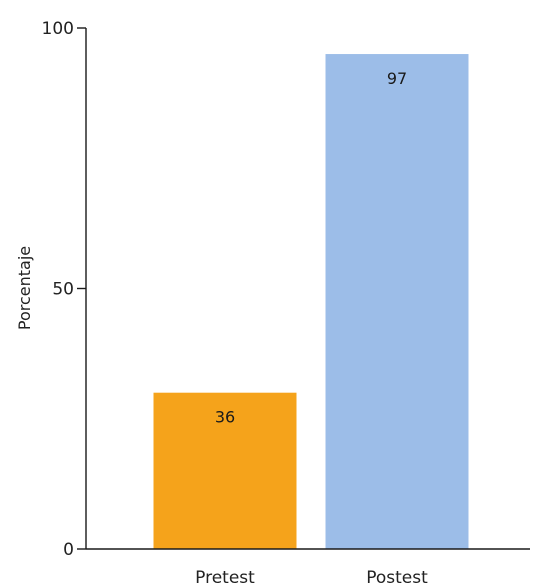 This screenshot has width=538, height=588. What do you see at coordinates (58, 29) in the screenshot?
I see `y-tick-label-100: 100` at bounding box center [58, 29].